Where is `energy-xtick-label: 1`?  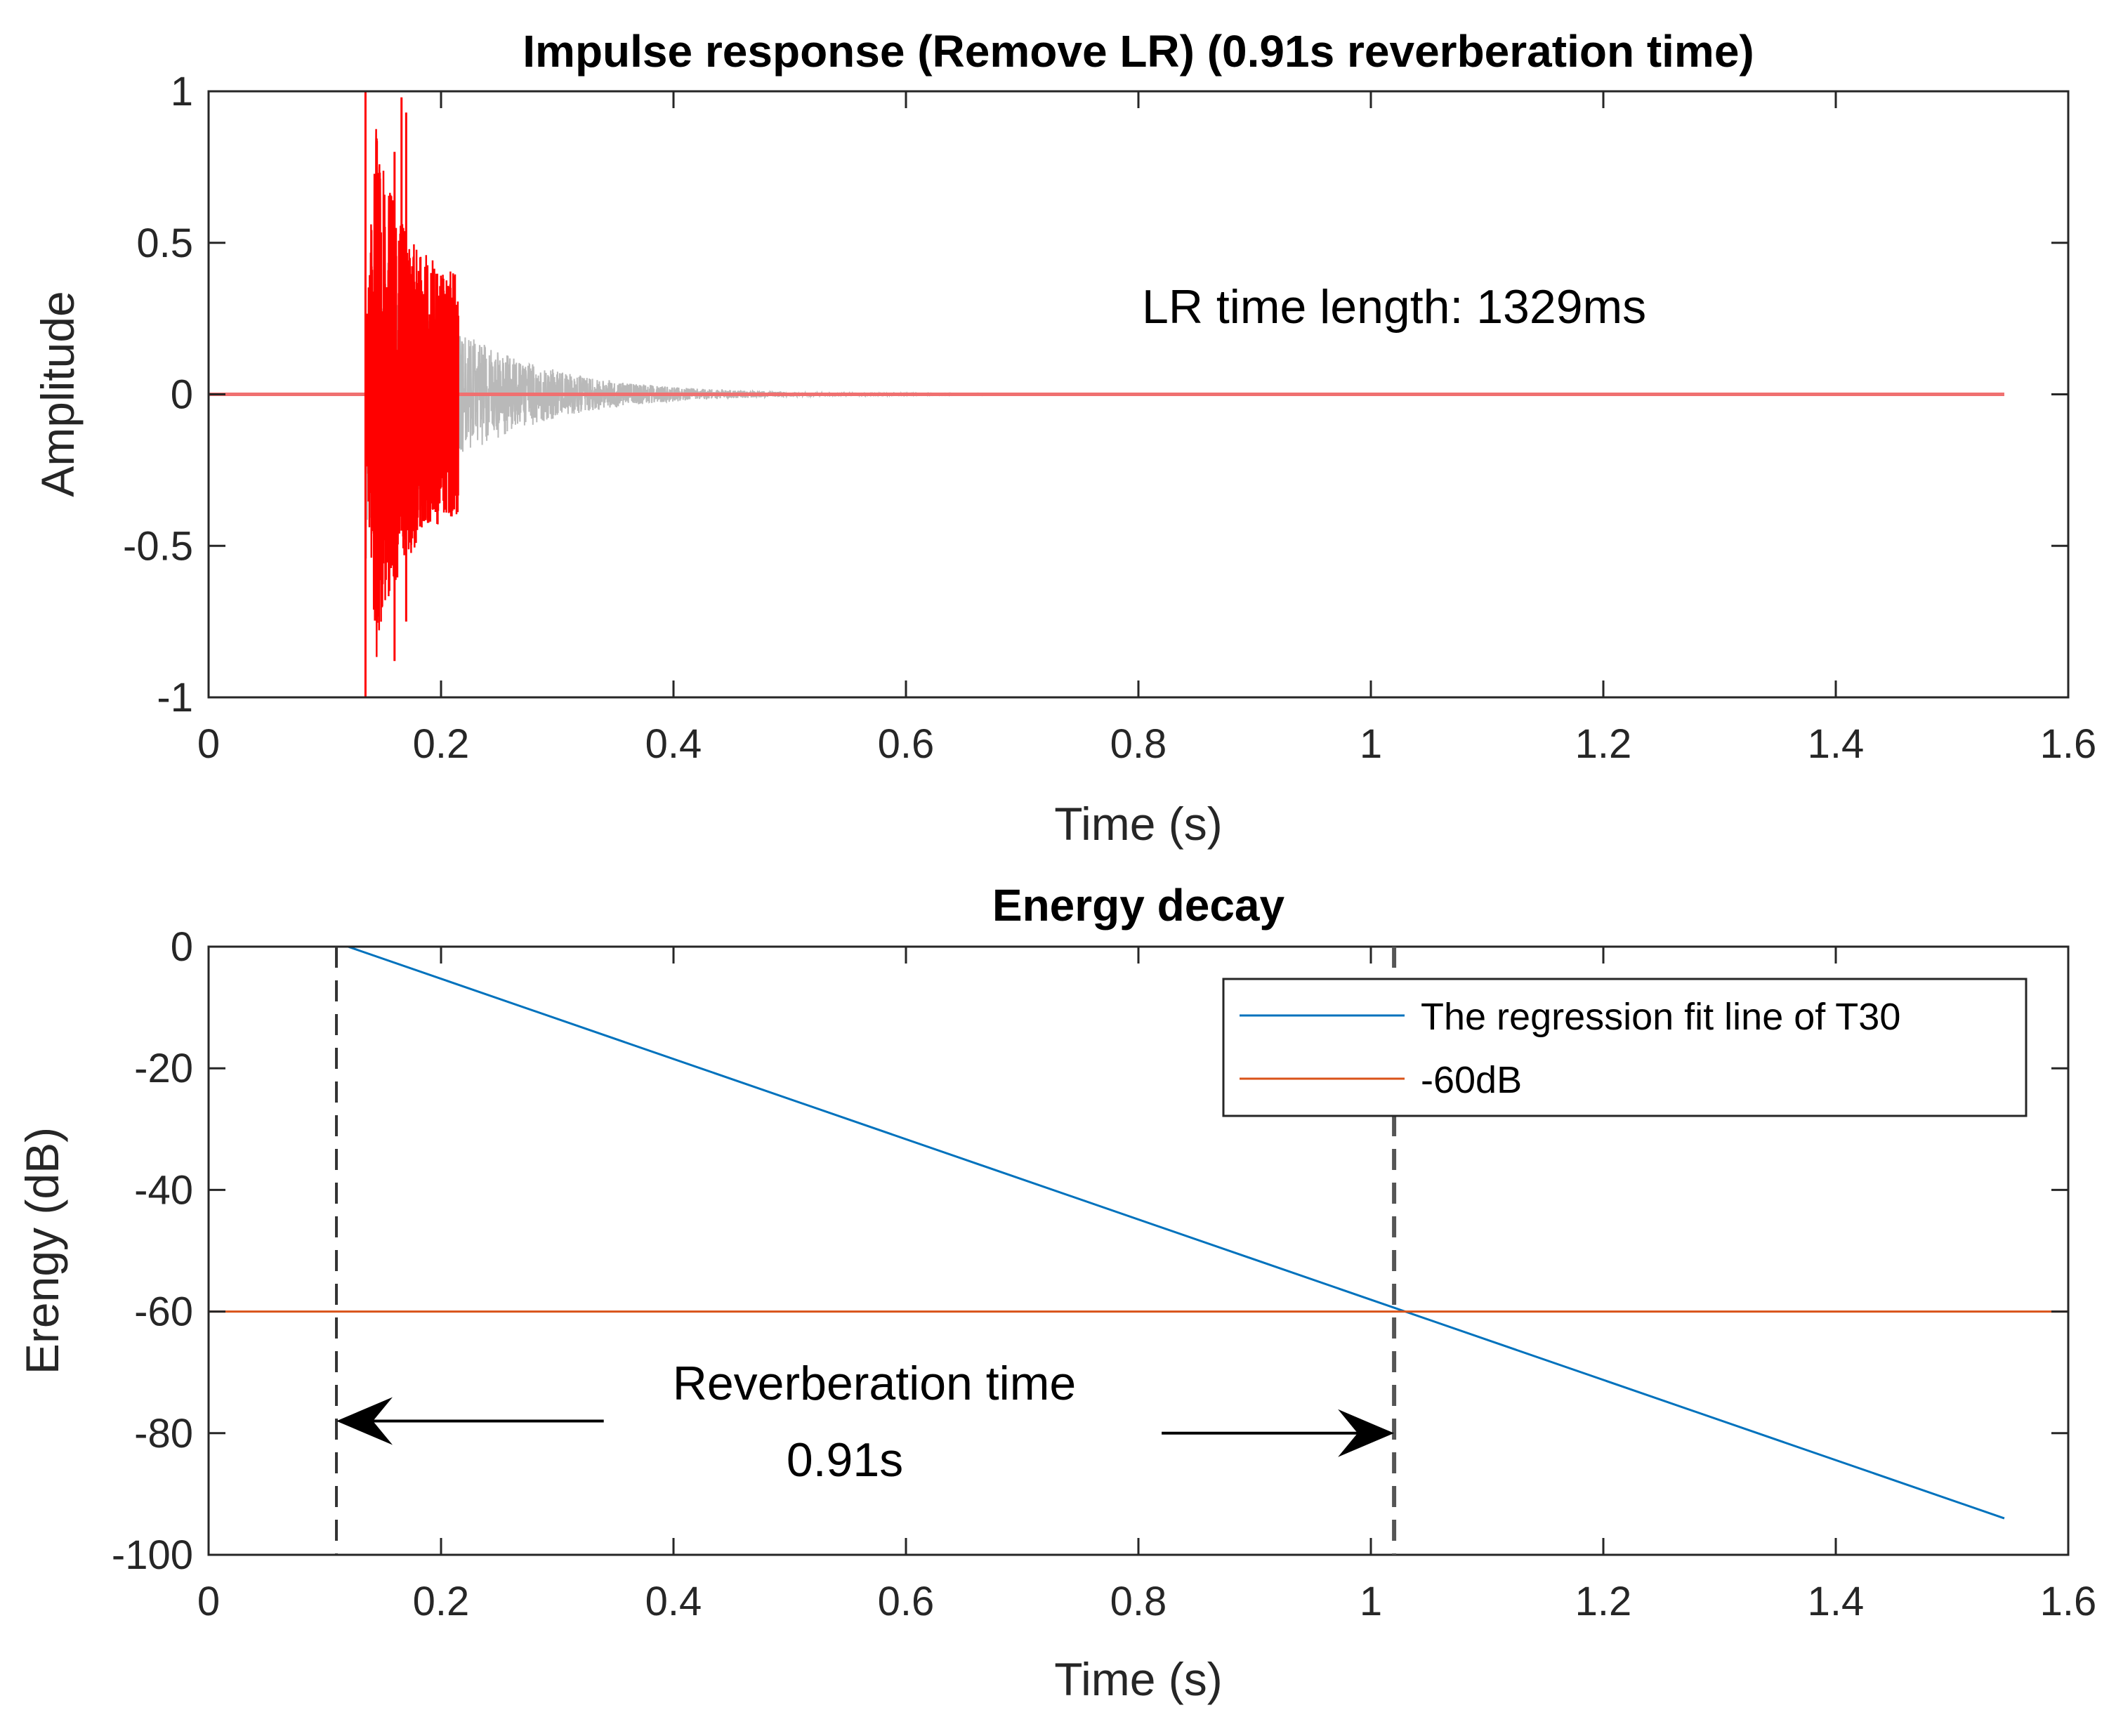
energy-xtick-label: 1 is located at coordinates (1371, 1601).